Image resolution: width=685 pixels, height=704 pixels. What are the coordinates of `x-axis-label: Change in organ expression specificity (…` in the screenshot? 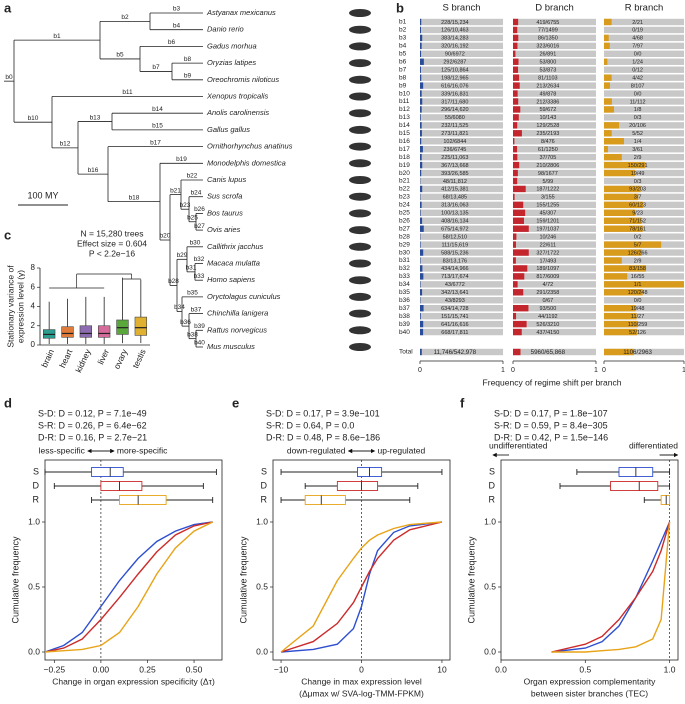 It's located at (133, 681).